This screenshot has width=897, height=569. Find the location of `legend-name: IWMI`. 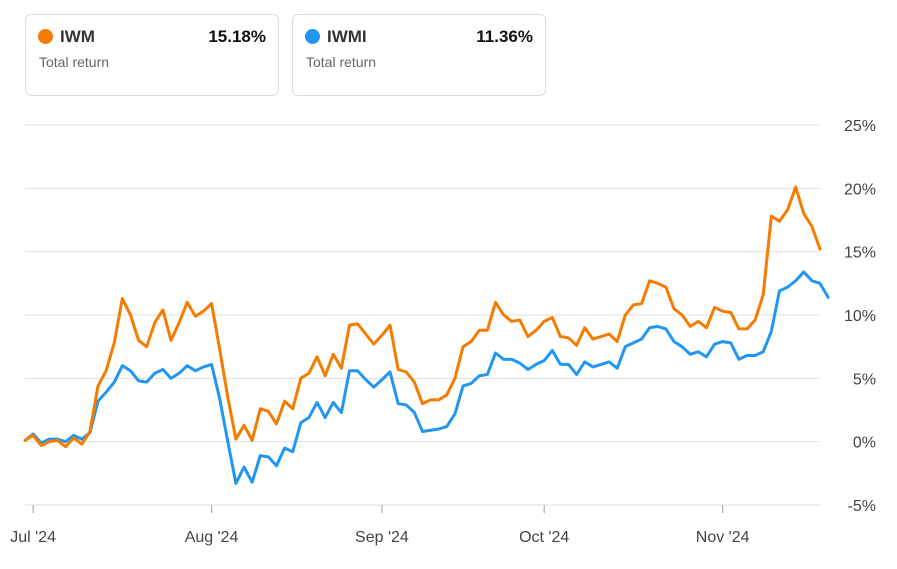

legend-name: IWMI is located at coordinates (347, 36).